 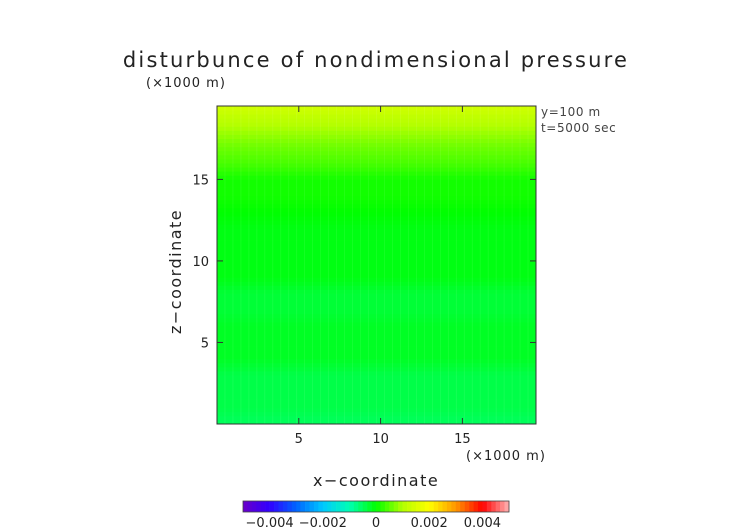 What do you see at coordinates (205, 343) in the screenshot?
I see `y-tick-label: 5` at bounding box center [205, 343].